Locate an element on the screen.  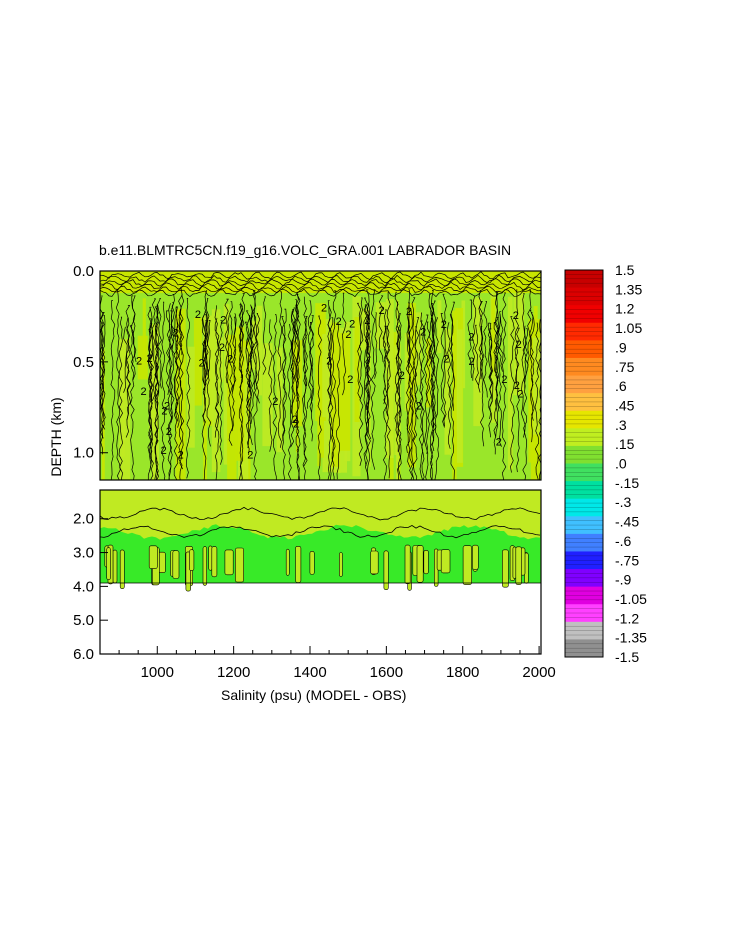
y-tick-label: 6.0 is located at coordinates (83, 654).